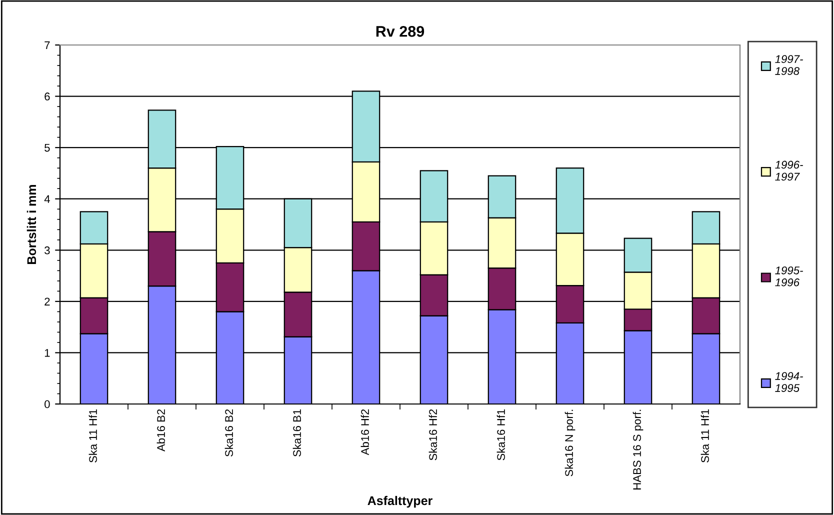 The image size is (834, 515). Describe the element at coordinates (400, 31) in the screenshot. I see `chart-title: Rv 289` at that location.